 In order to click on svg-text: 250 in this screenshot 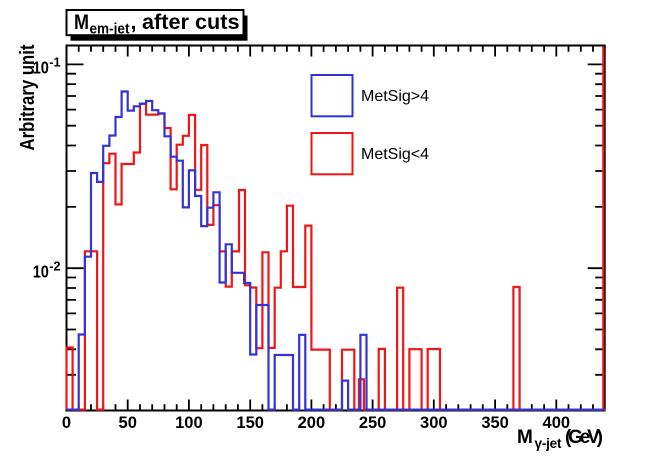, I will do `click(373, 423)`.